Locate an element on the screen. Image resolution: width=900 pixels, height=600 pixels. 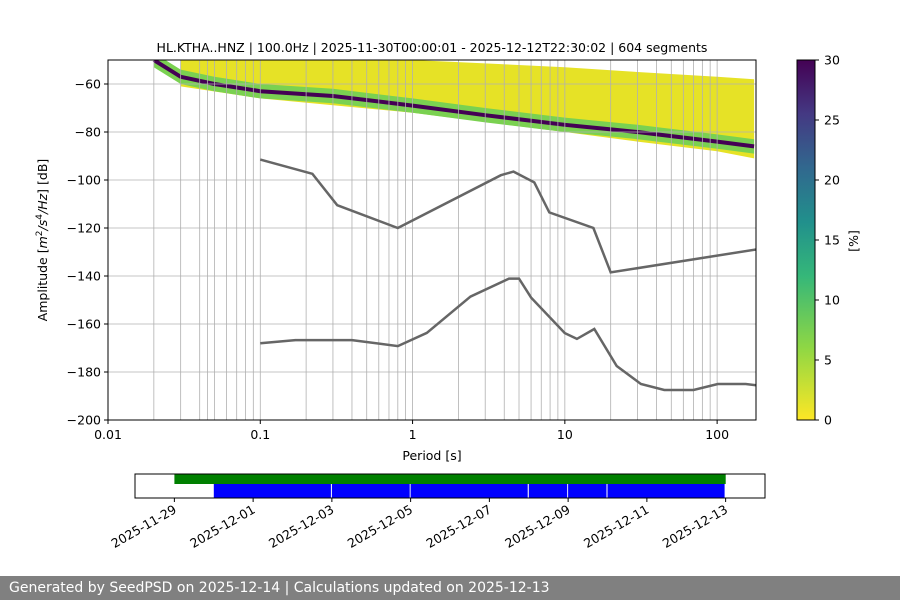
x-axis: 0.01 0.1 1 10 100 is located at coordinates (411, 431).